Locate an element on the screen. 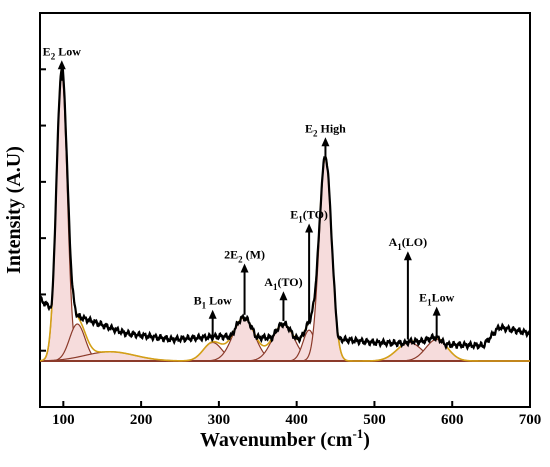  x-axis-title: Wavenumber (cm-1) is located at coordinates (285, 438).